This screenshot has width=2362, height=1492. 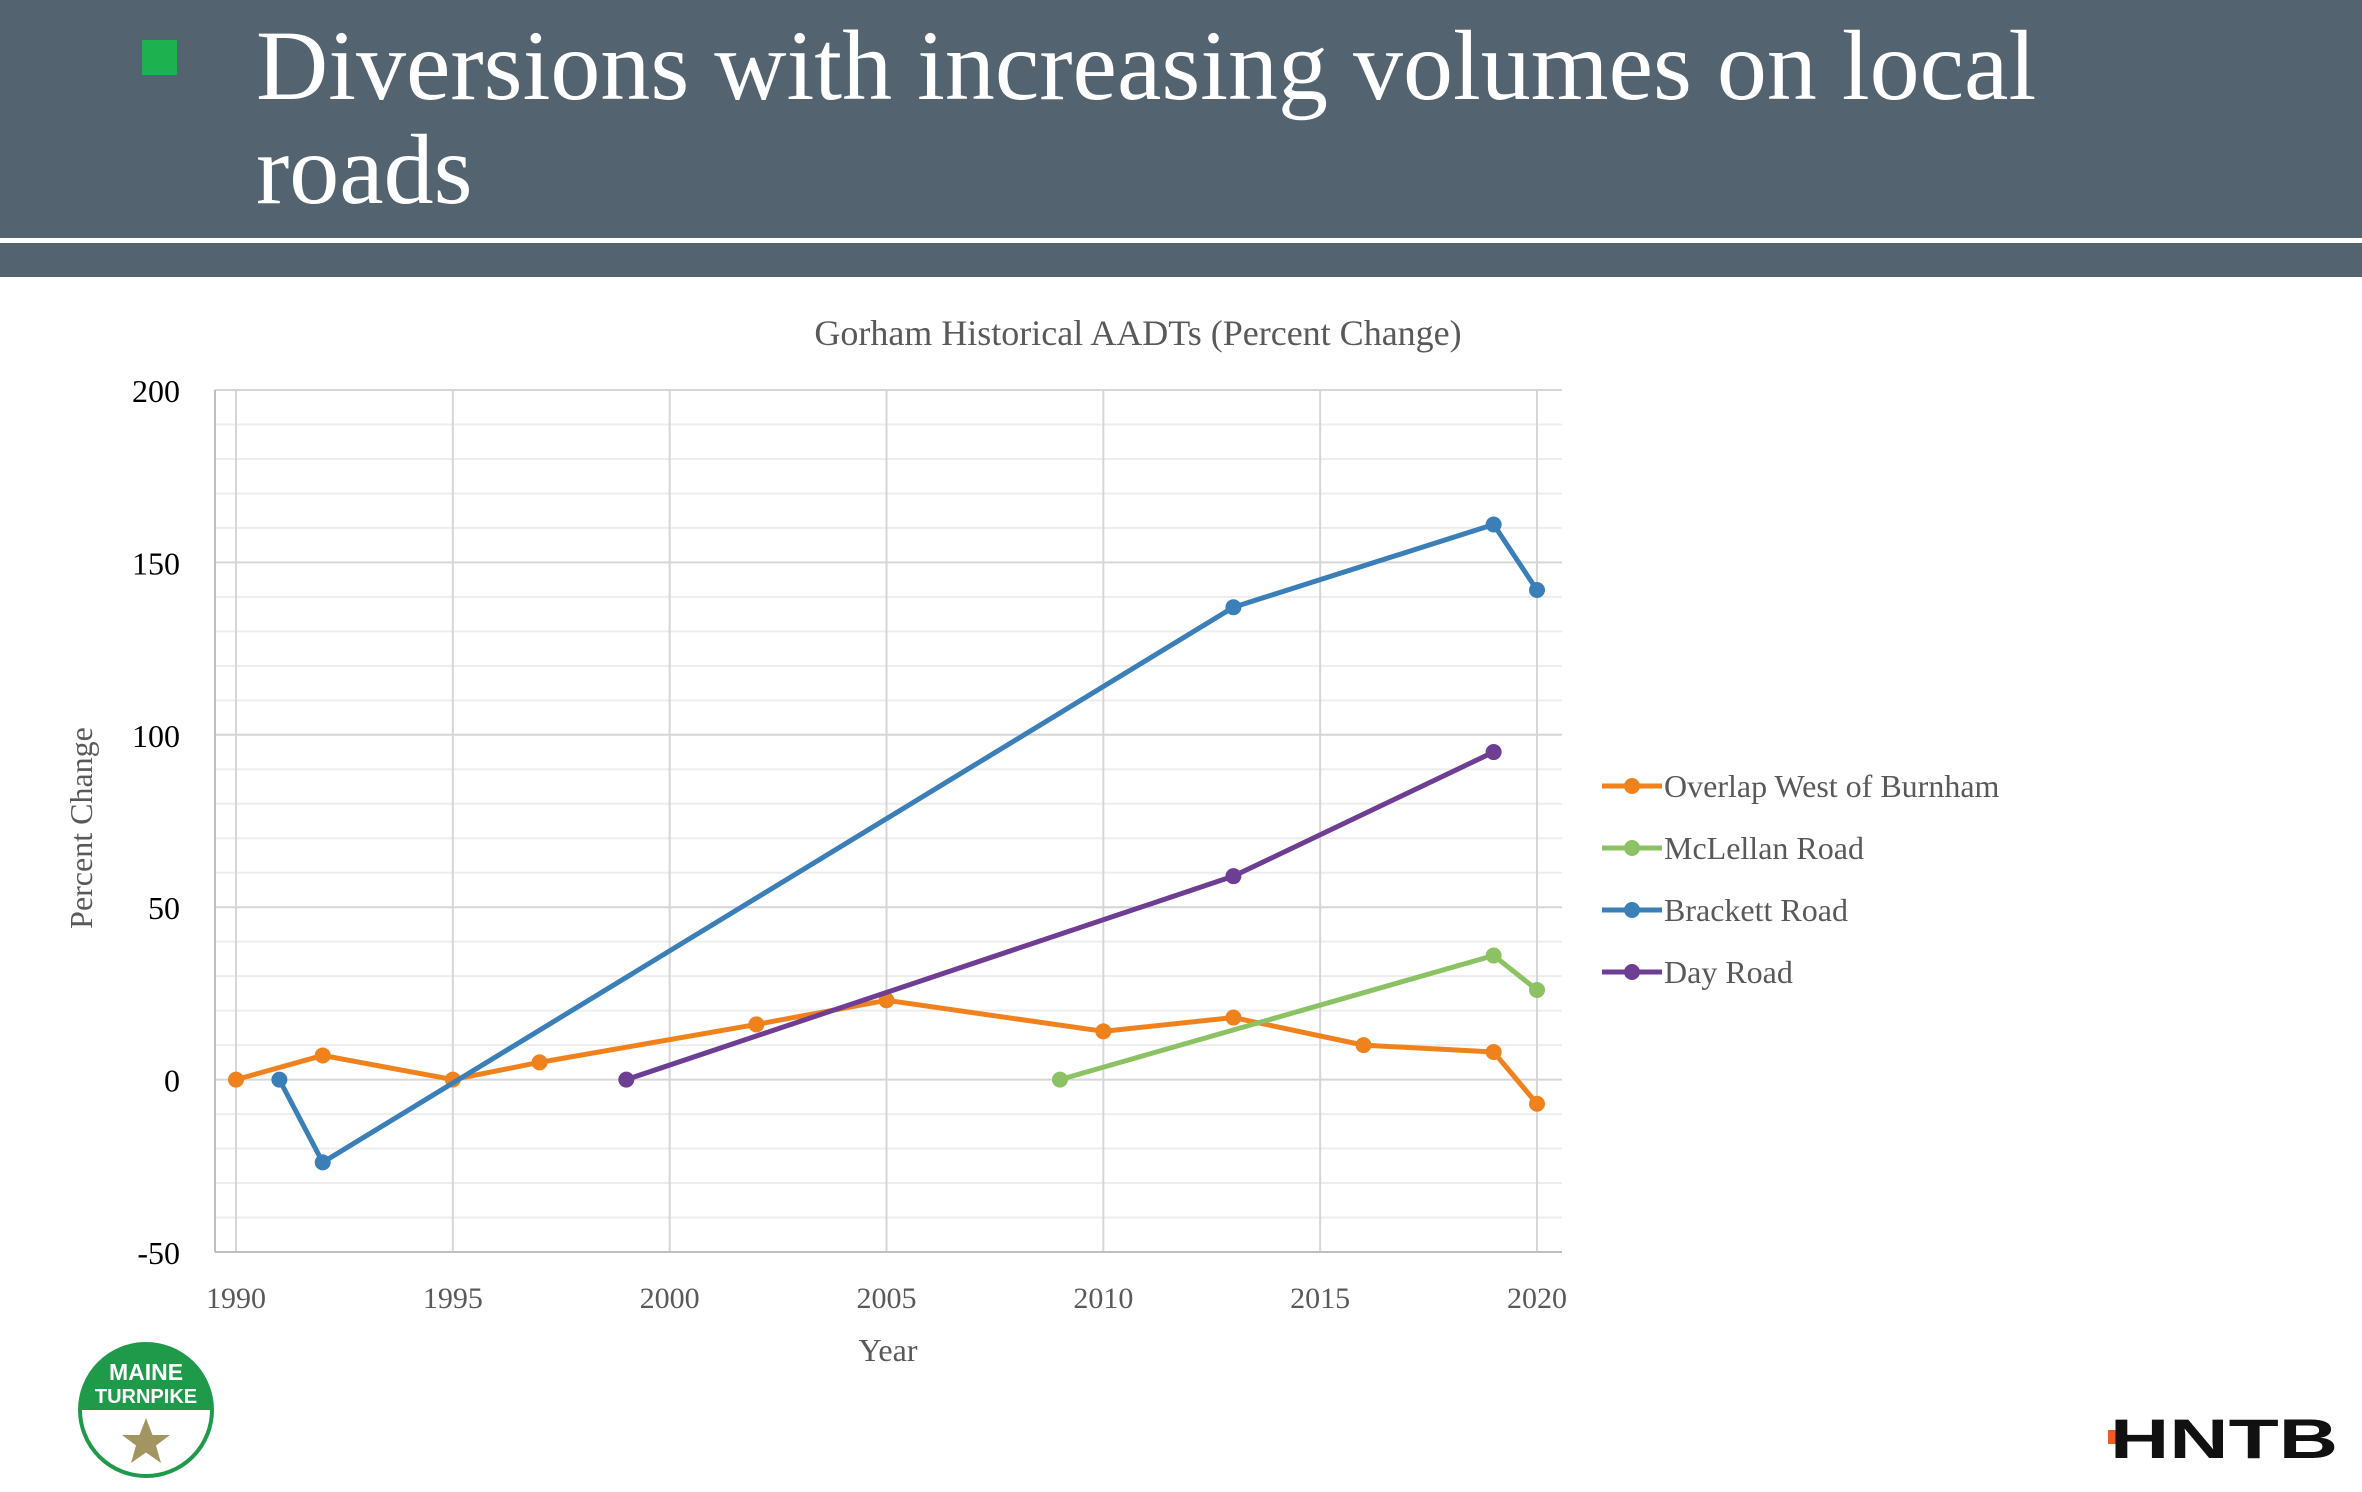 I want to click on legend-label: Brackett Road, so click(x=1756, y=910).